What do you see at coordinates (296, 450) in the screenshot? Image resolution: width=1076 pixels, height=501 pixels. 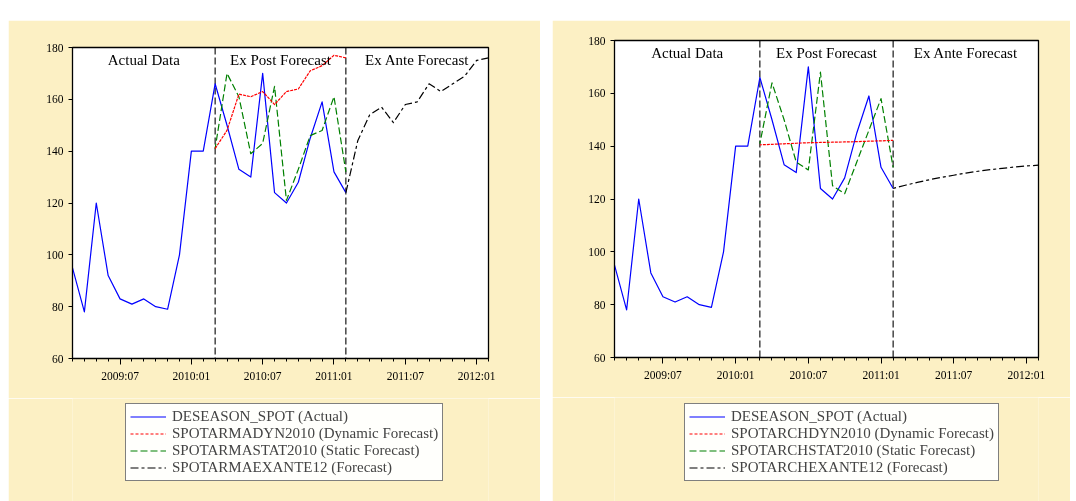 I see `legend-label: SPOTARMASTAT2010 (Static Forecast)` at bounding box center [296, 450].